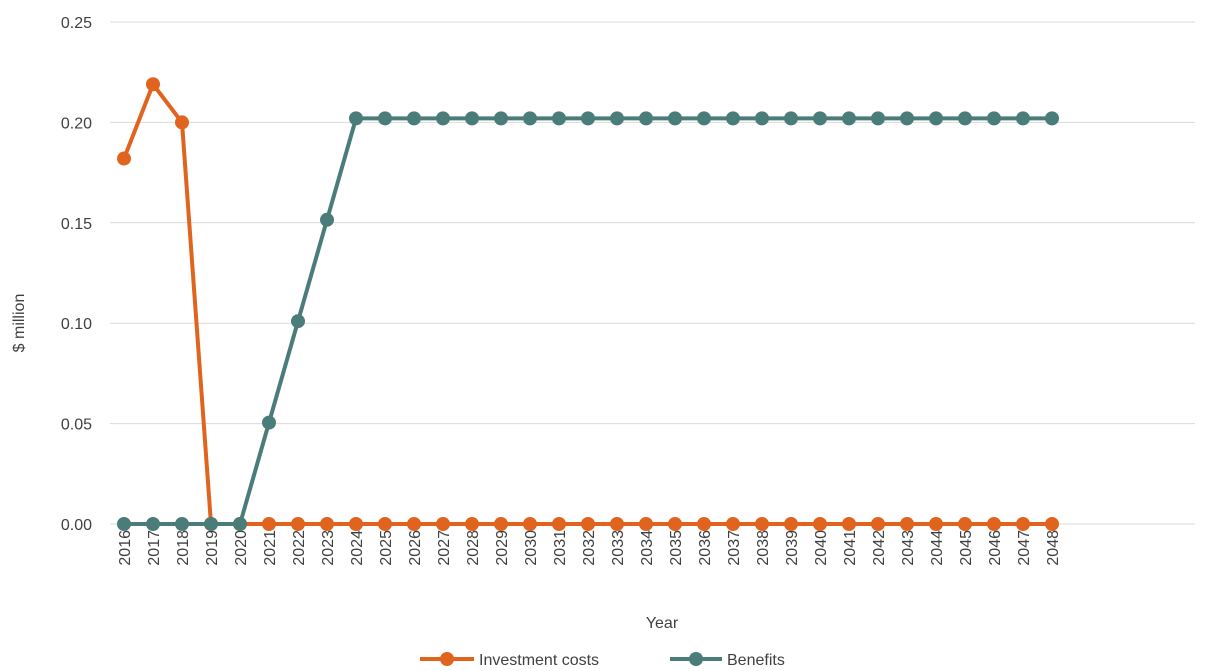 The height and width of the screenshot is (671, 1210). What do you see at coordinates (618, 548) in the screenshot?
I see `x-tick-label: 2033` at bounding box center [618, 548].